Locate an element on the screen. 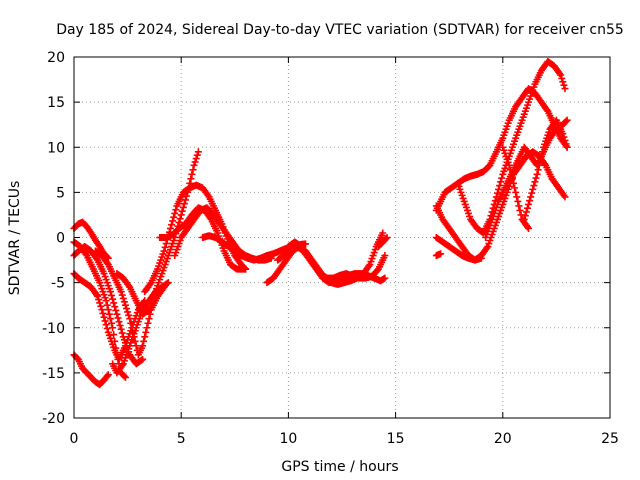  data-series-s12 is located at coordinates (254, 248).